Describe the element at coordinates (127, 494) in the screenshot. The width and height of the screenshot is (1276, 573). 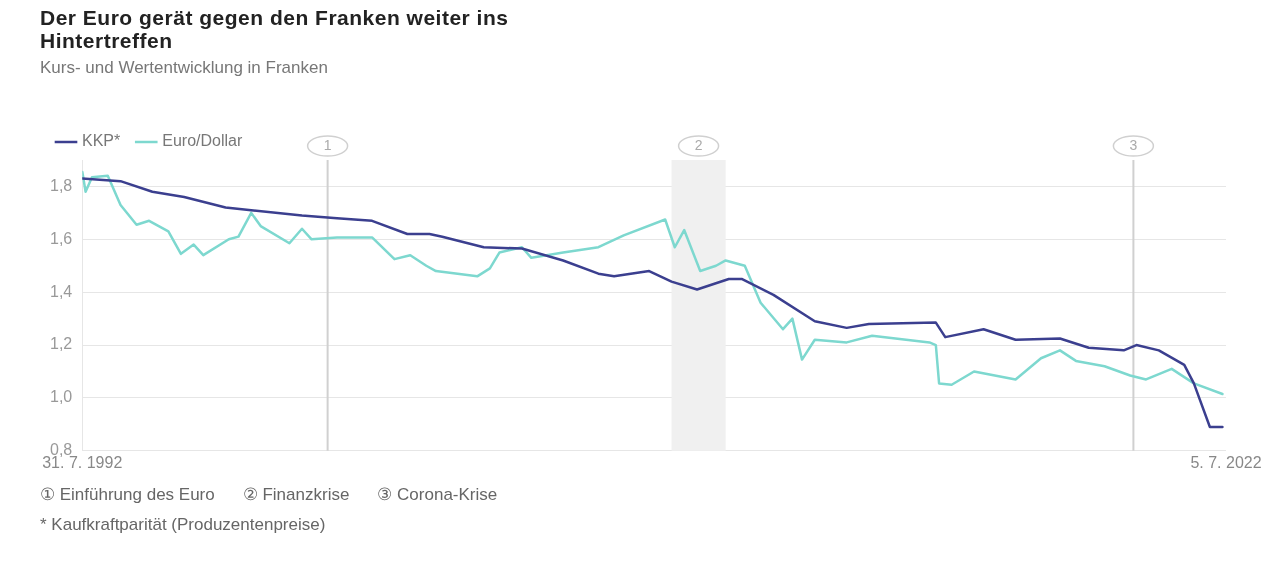
I see `text: ① Einführung des Euro` at that location.